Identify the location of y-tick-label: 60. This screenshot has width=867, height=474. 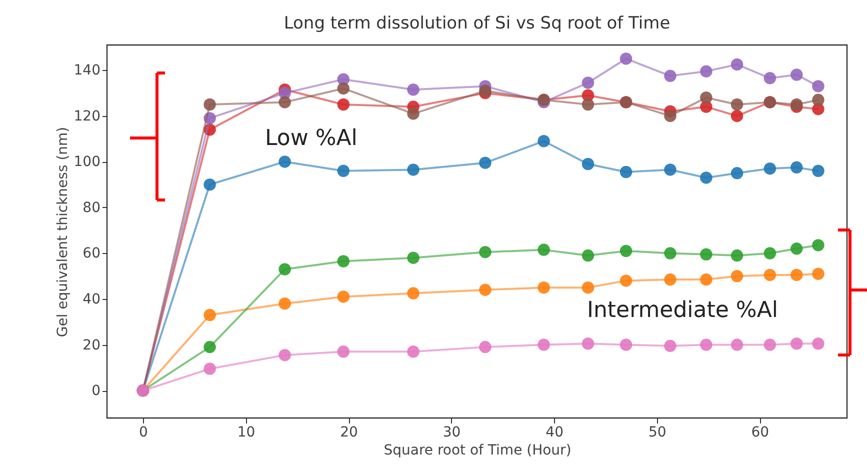
(91, 254).